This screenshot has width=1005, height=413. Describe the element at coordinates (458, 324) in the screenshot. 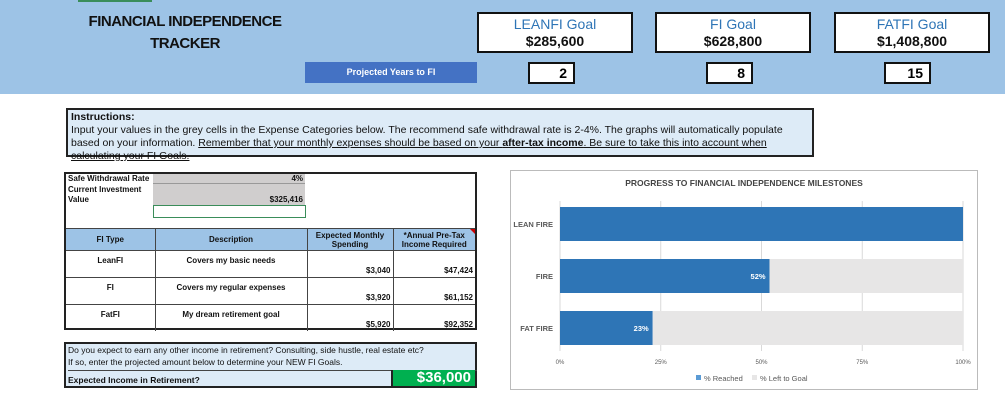

I see `annual-income: $92,352` at that location.